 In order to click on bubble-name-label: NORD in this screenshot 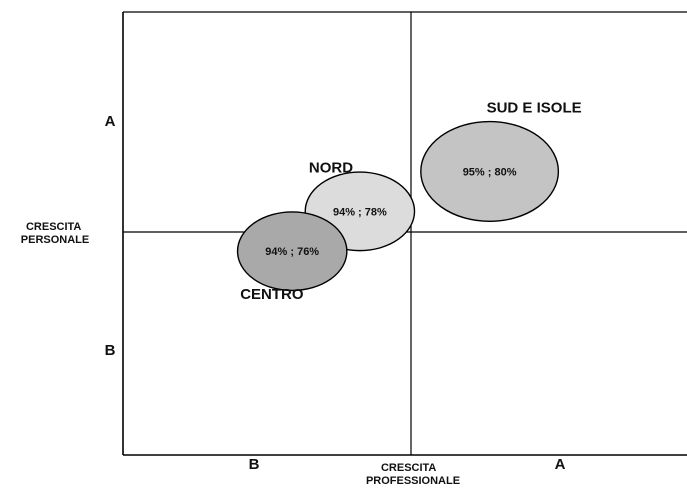, I will do `click(331, 167)`.